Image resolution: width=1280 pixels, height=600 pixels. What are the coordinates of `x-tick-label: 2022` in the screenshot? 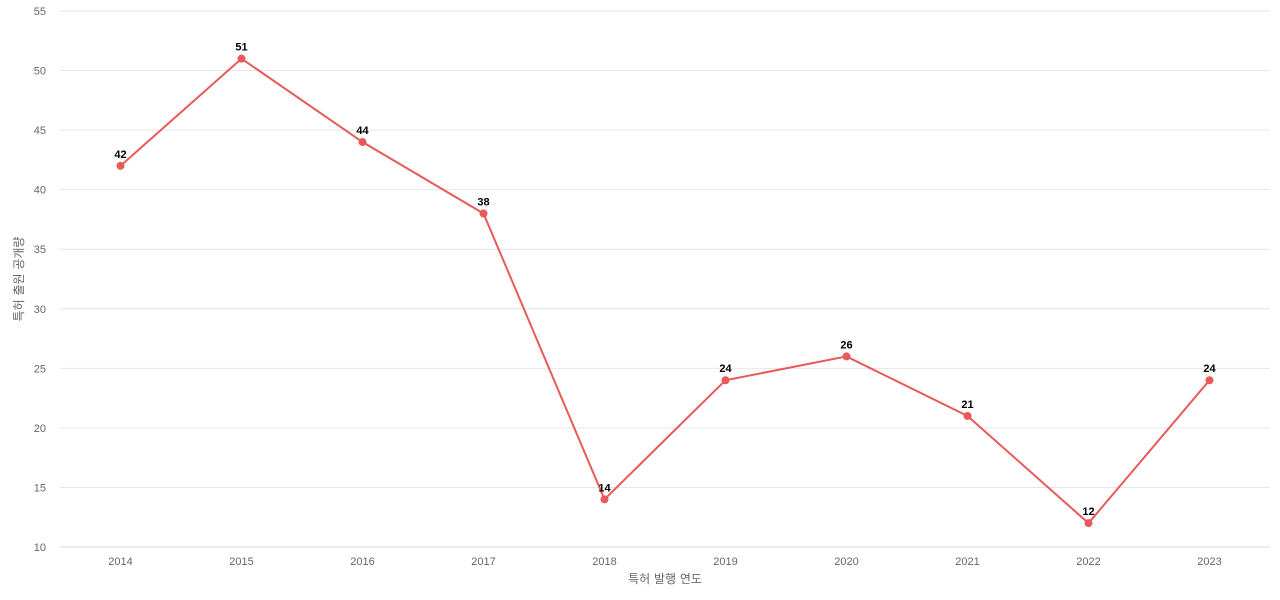 It's located at (1088, 562).